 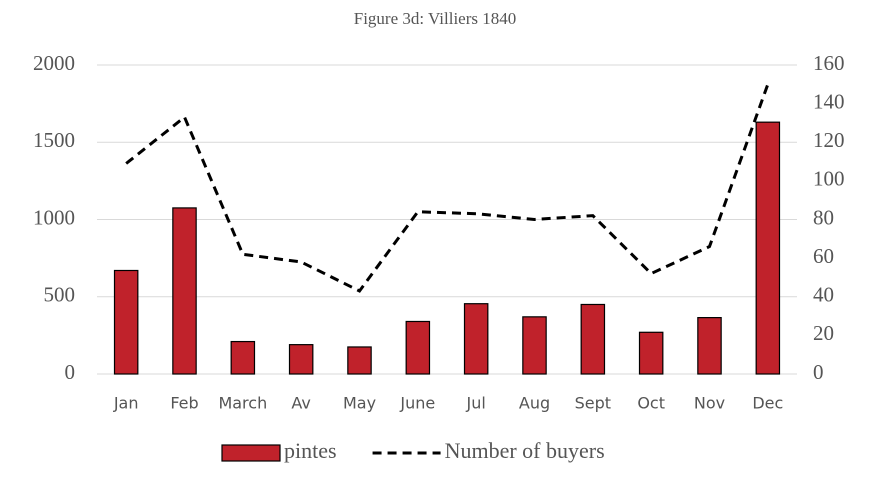 I want to click on y2-tick-label: 80, so click(x=823, y=217).